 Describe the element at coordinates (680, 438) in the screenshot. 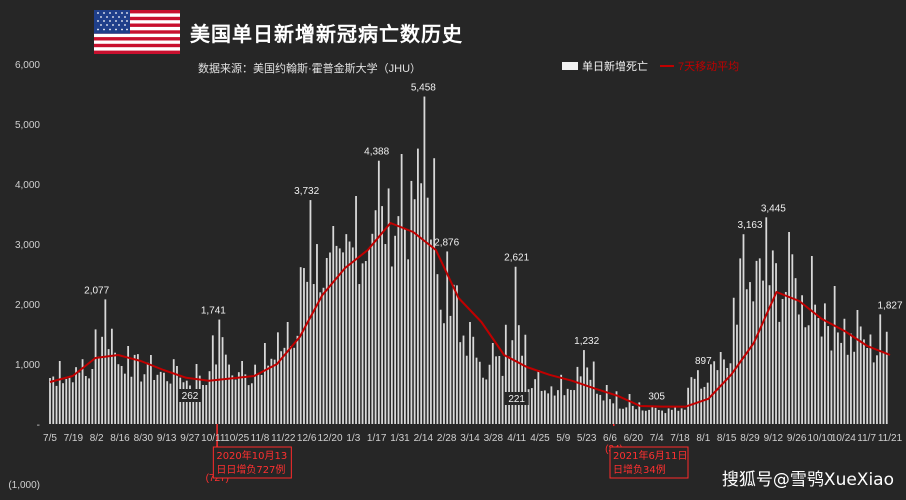

I see `x-tick-label: 7/18` at that location.